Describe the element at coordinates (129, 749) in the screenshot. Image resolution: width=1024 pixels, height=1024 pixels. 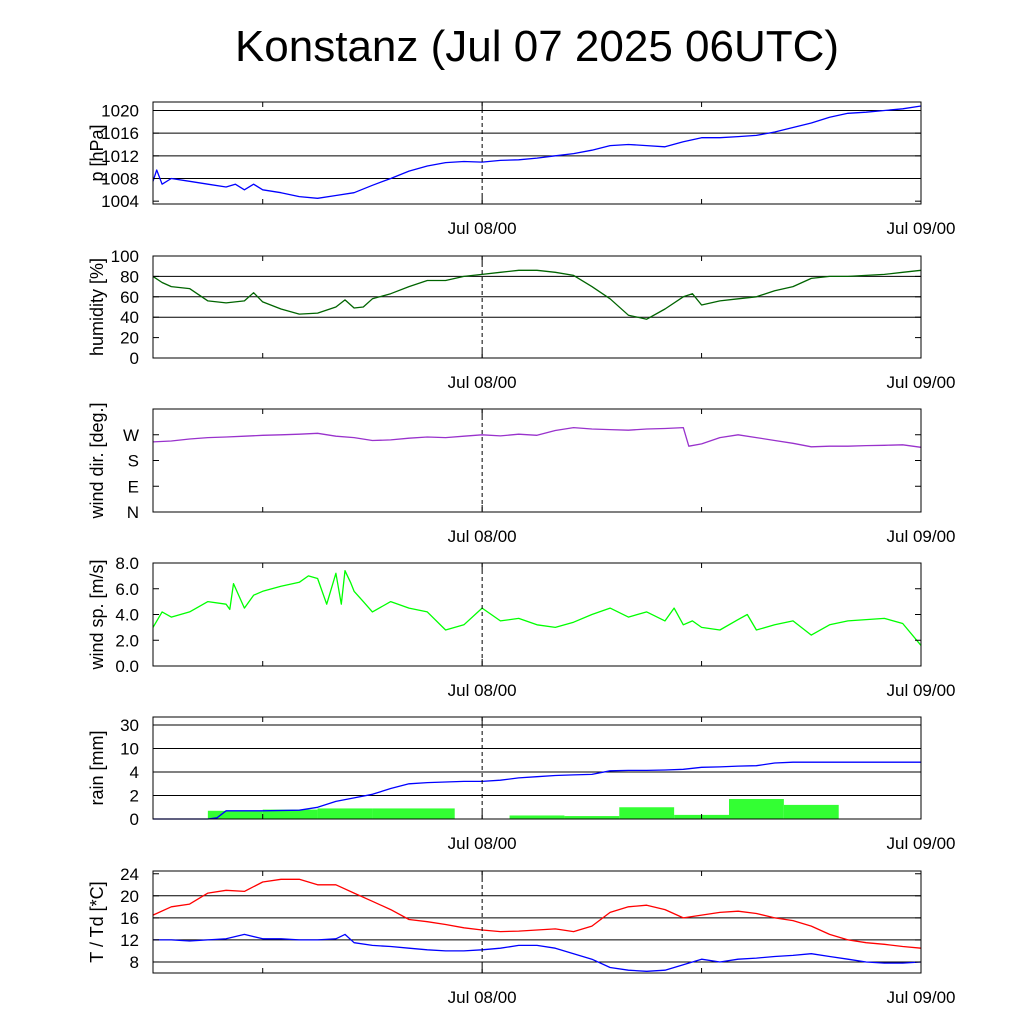
I see `y-tick-label: 10` at that location.